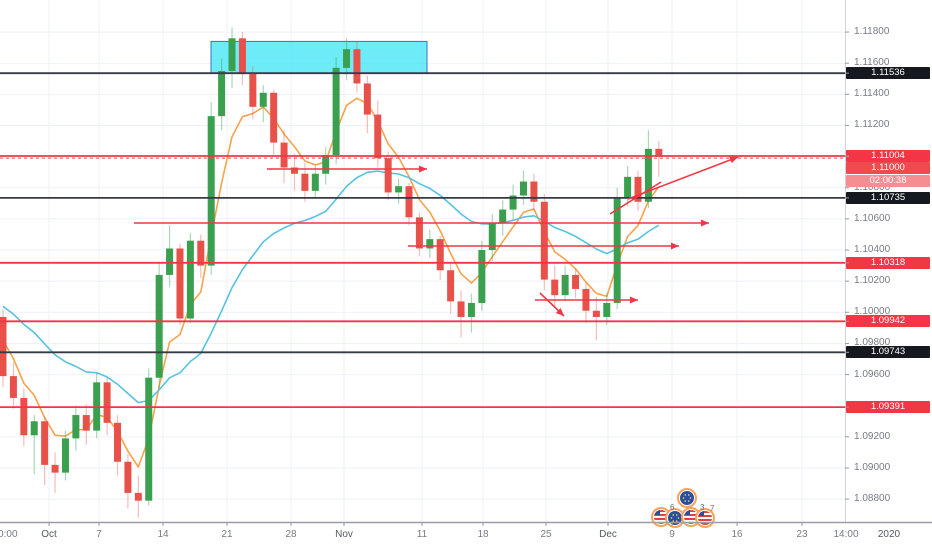  Describe the element at coordinates (737, 534) in the screenshot. I see `time-axis-label: 16` at that location.